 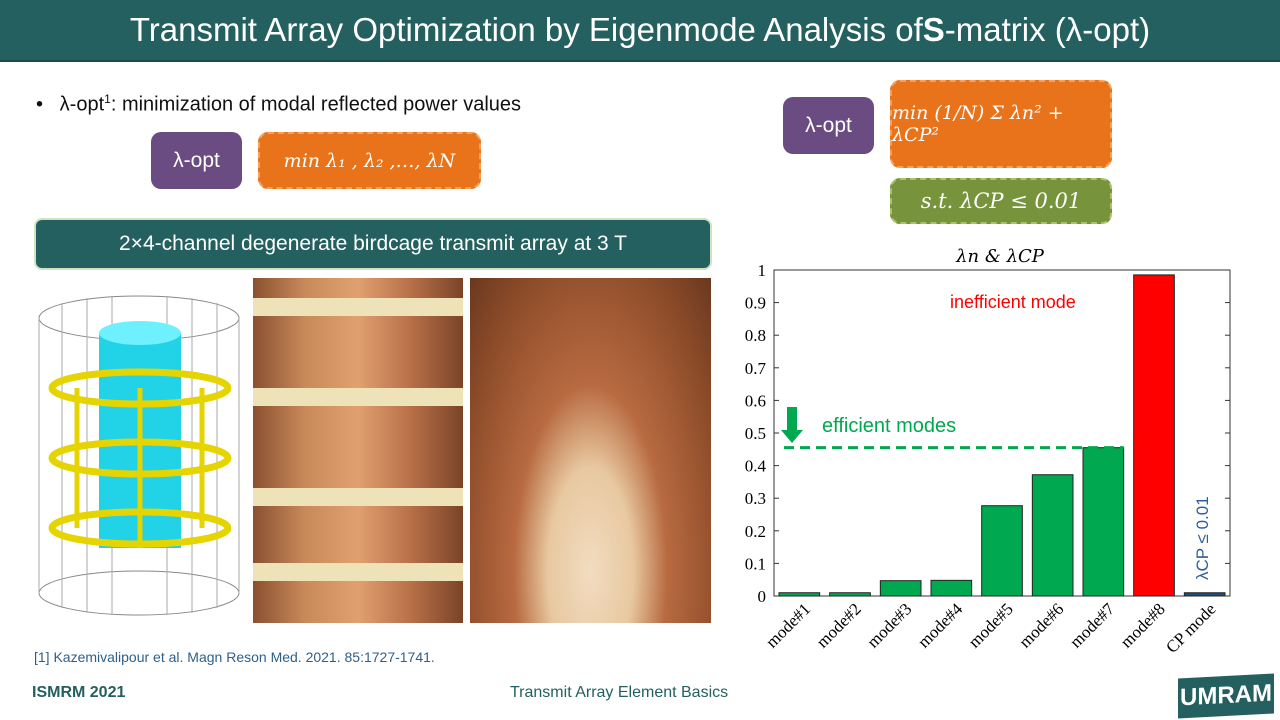 I want to click on x-tick-label: CP mode, so click(x=1190, y=627).